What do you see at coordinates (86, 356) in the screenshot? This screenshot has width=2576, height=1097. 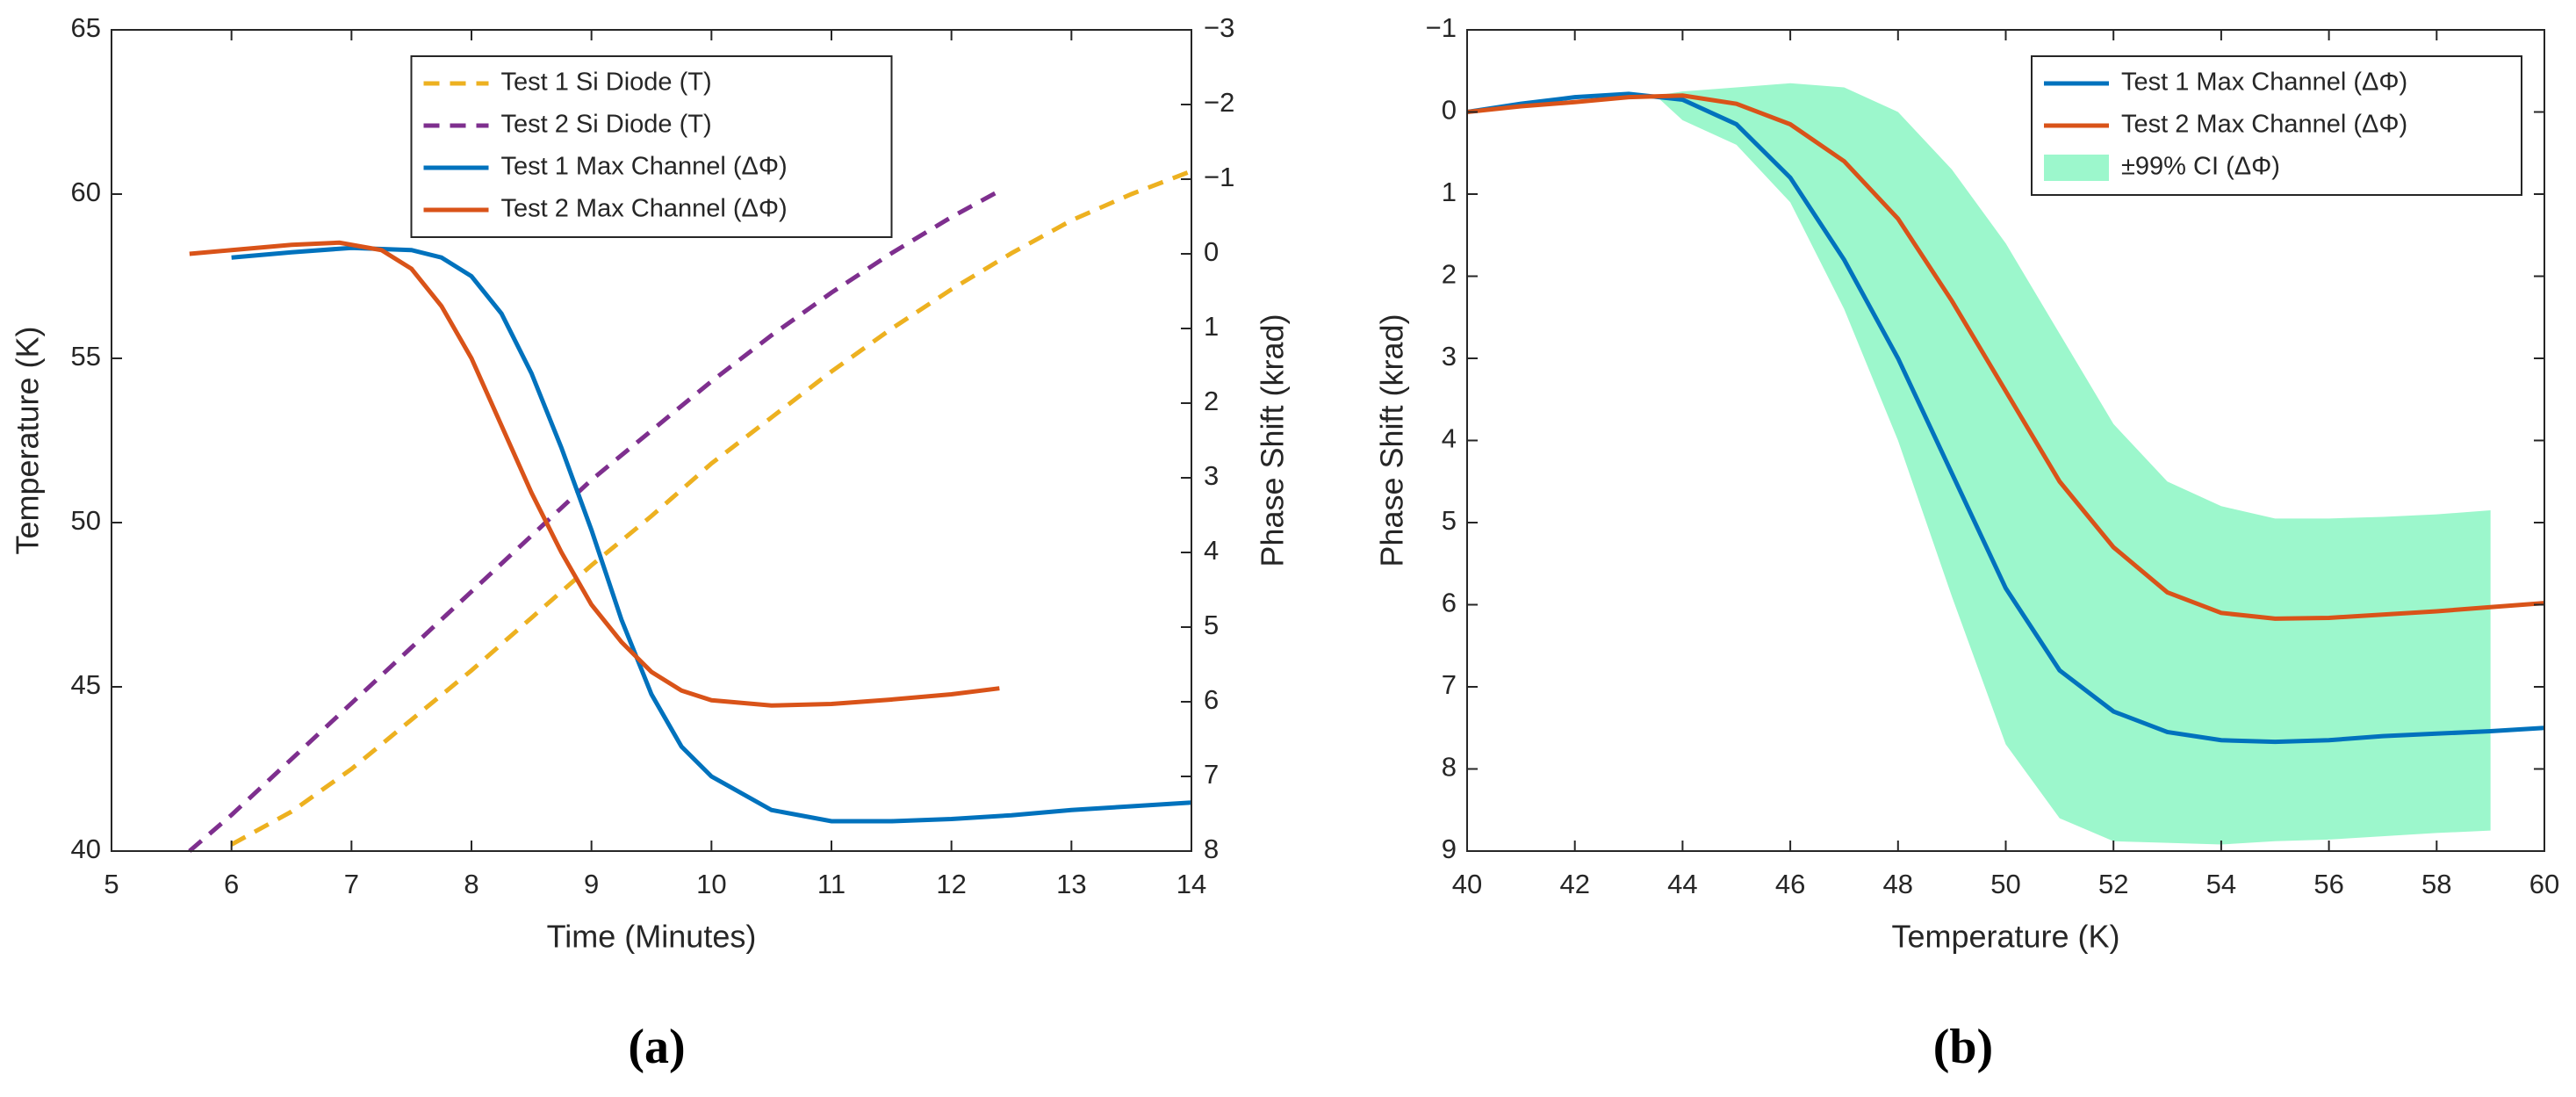 I see `y-tick-label: 55` at bounding box center [86, 356].